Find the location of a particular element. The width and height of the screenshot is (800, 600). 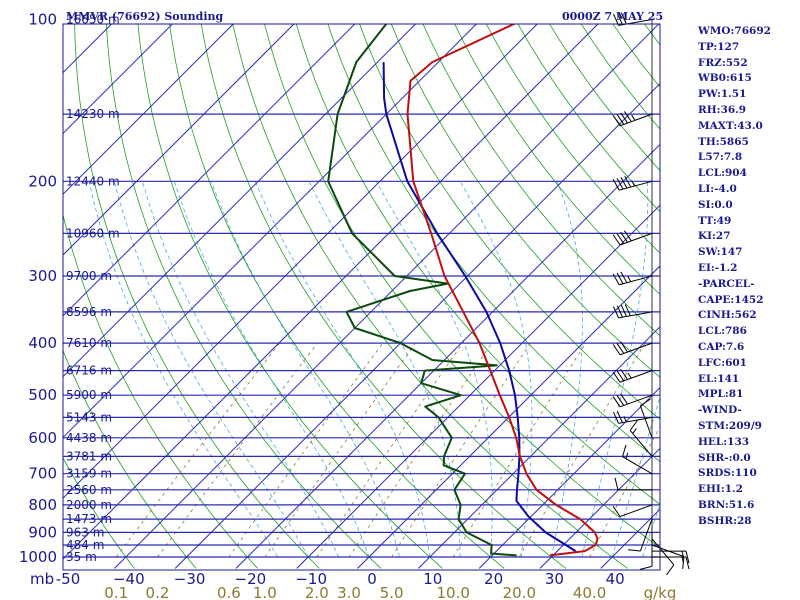

parameter-item: MAXT:43.0 is located at coordinates (730, 125).